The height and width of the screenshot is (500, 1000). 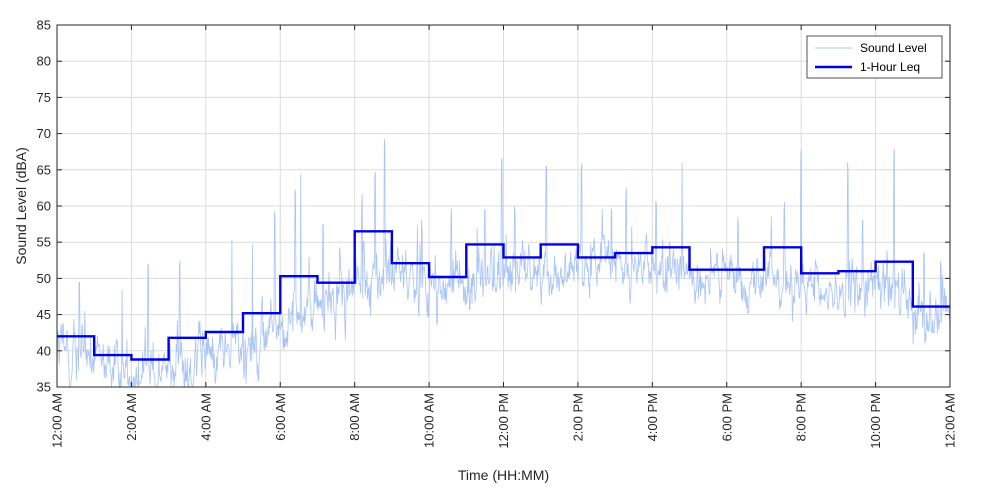 What do you see at coordinates (280, 417) in the screenshot?
I see `x-tick-label: 6:00 AM` at bounding box center [280, 417].